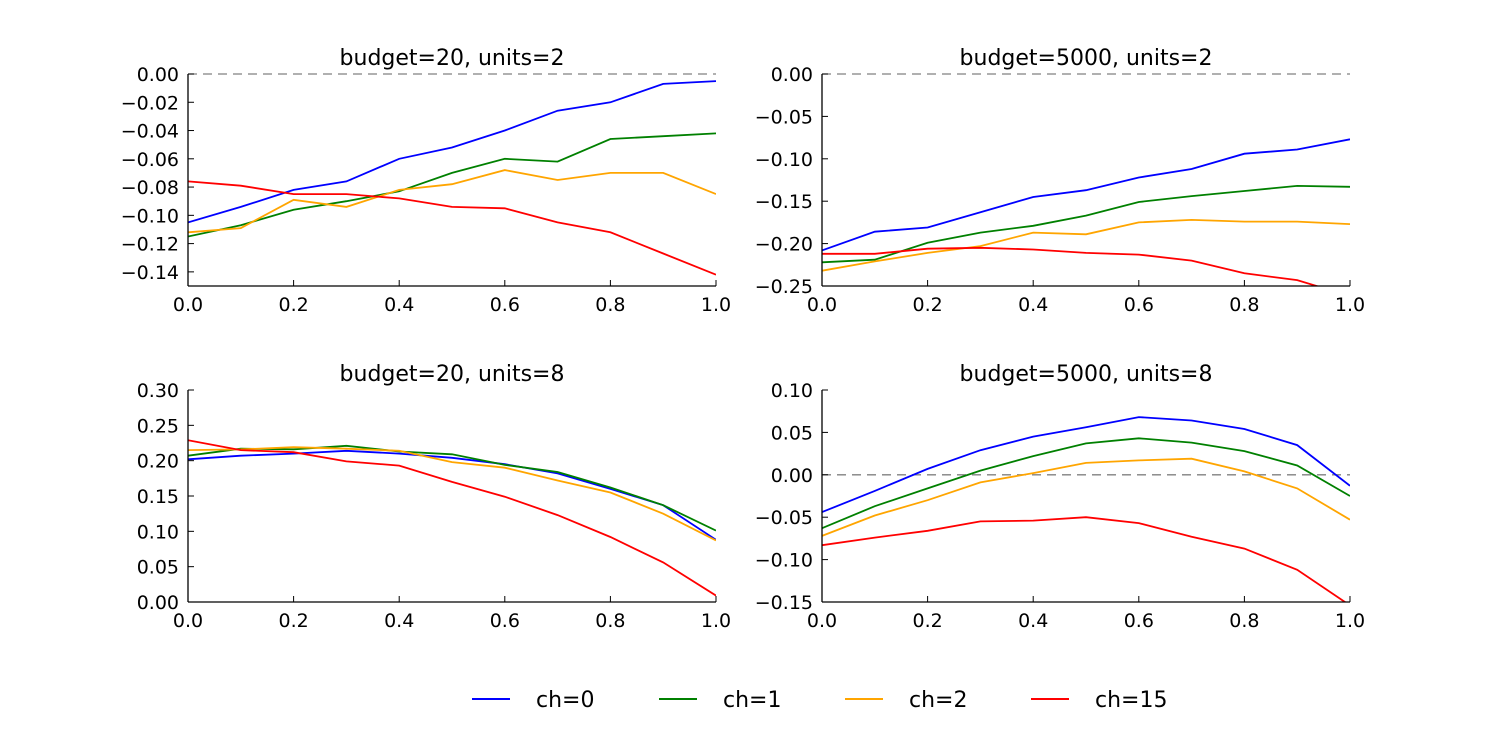  What do you see at coordinates (784, 287) in the screenshot?
I see `y-tick-label: −0.25` at bounding box center [784, 287].